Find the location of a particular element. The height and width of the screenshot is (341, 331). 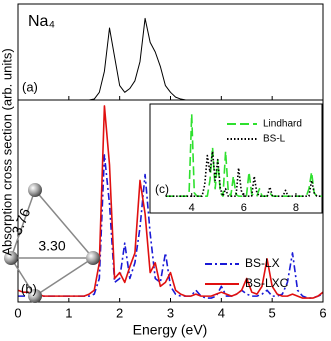

x-tick-label: 5 is located at coordinates (272, 312).